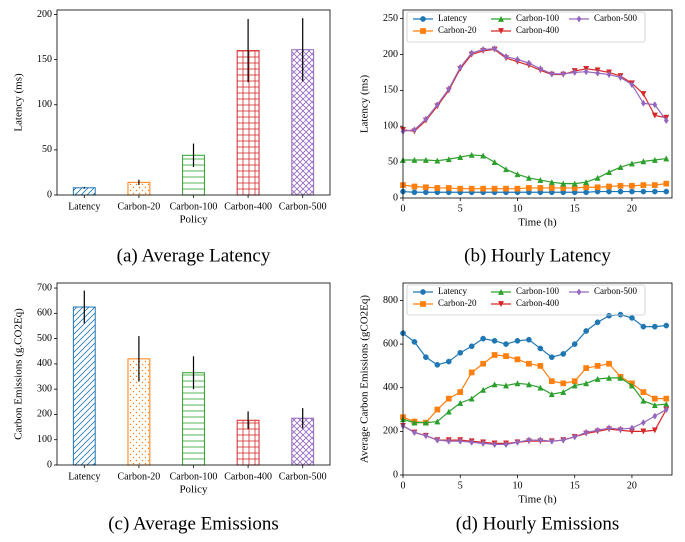 The height and width of the screenshot is (542, 685). What do you see at coordinates (193, 490) in the screenshot?
I see `x-axis-label: Policy` at bounding box center [193, 490].